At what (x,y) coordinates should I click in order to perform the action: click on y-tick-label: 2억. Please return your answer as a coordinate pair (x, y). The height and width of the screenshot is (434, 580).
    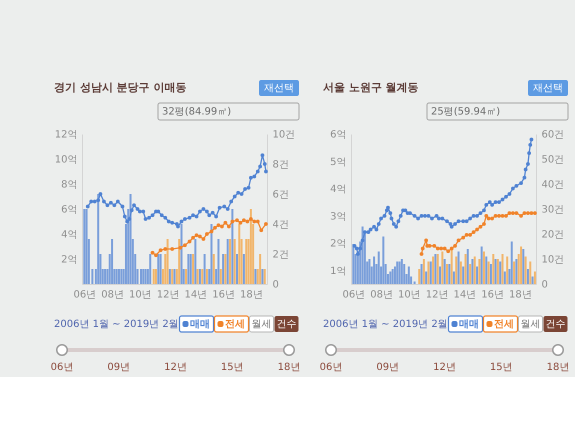
    Looking at the image, I should click on (338, 244).